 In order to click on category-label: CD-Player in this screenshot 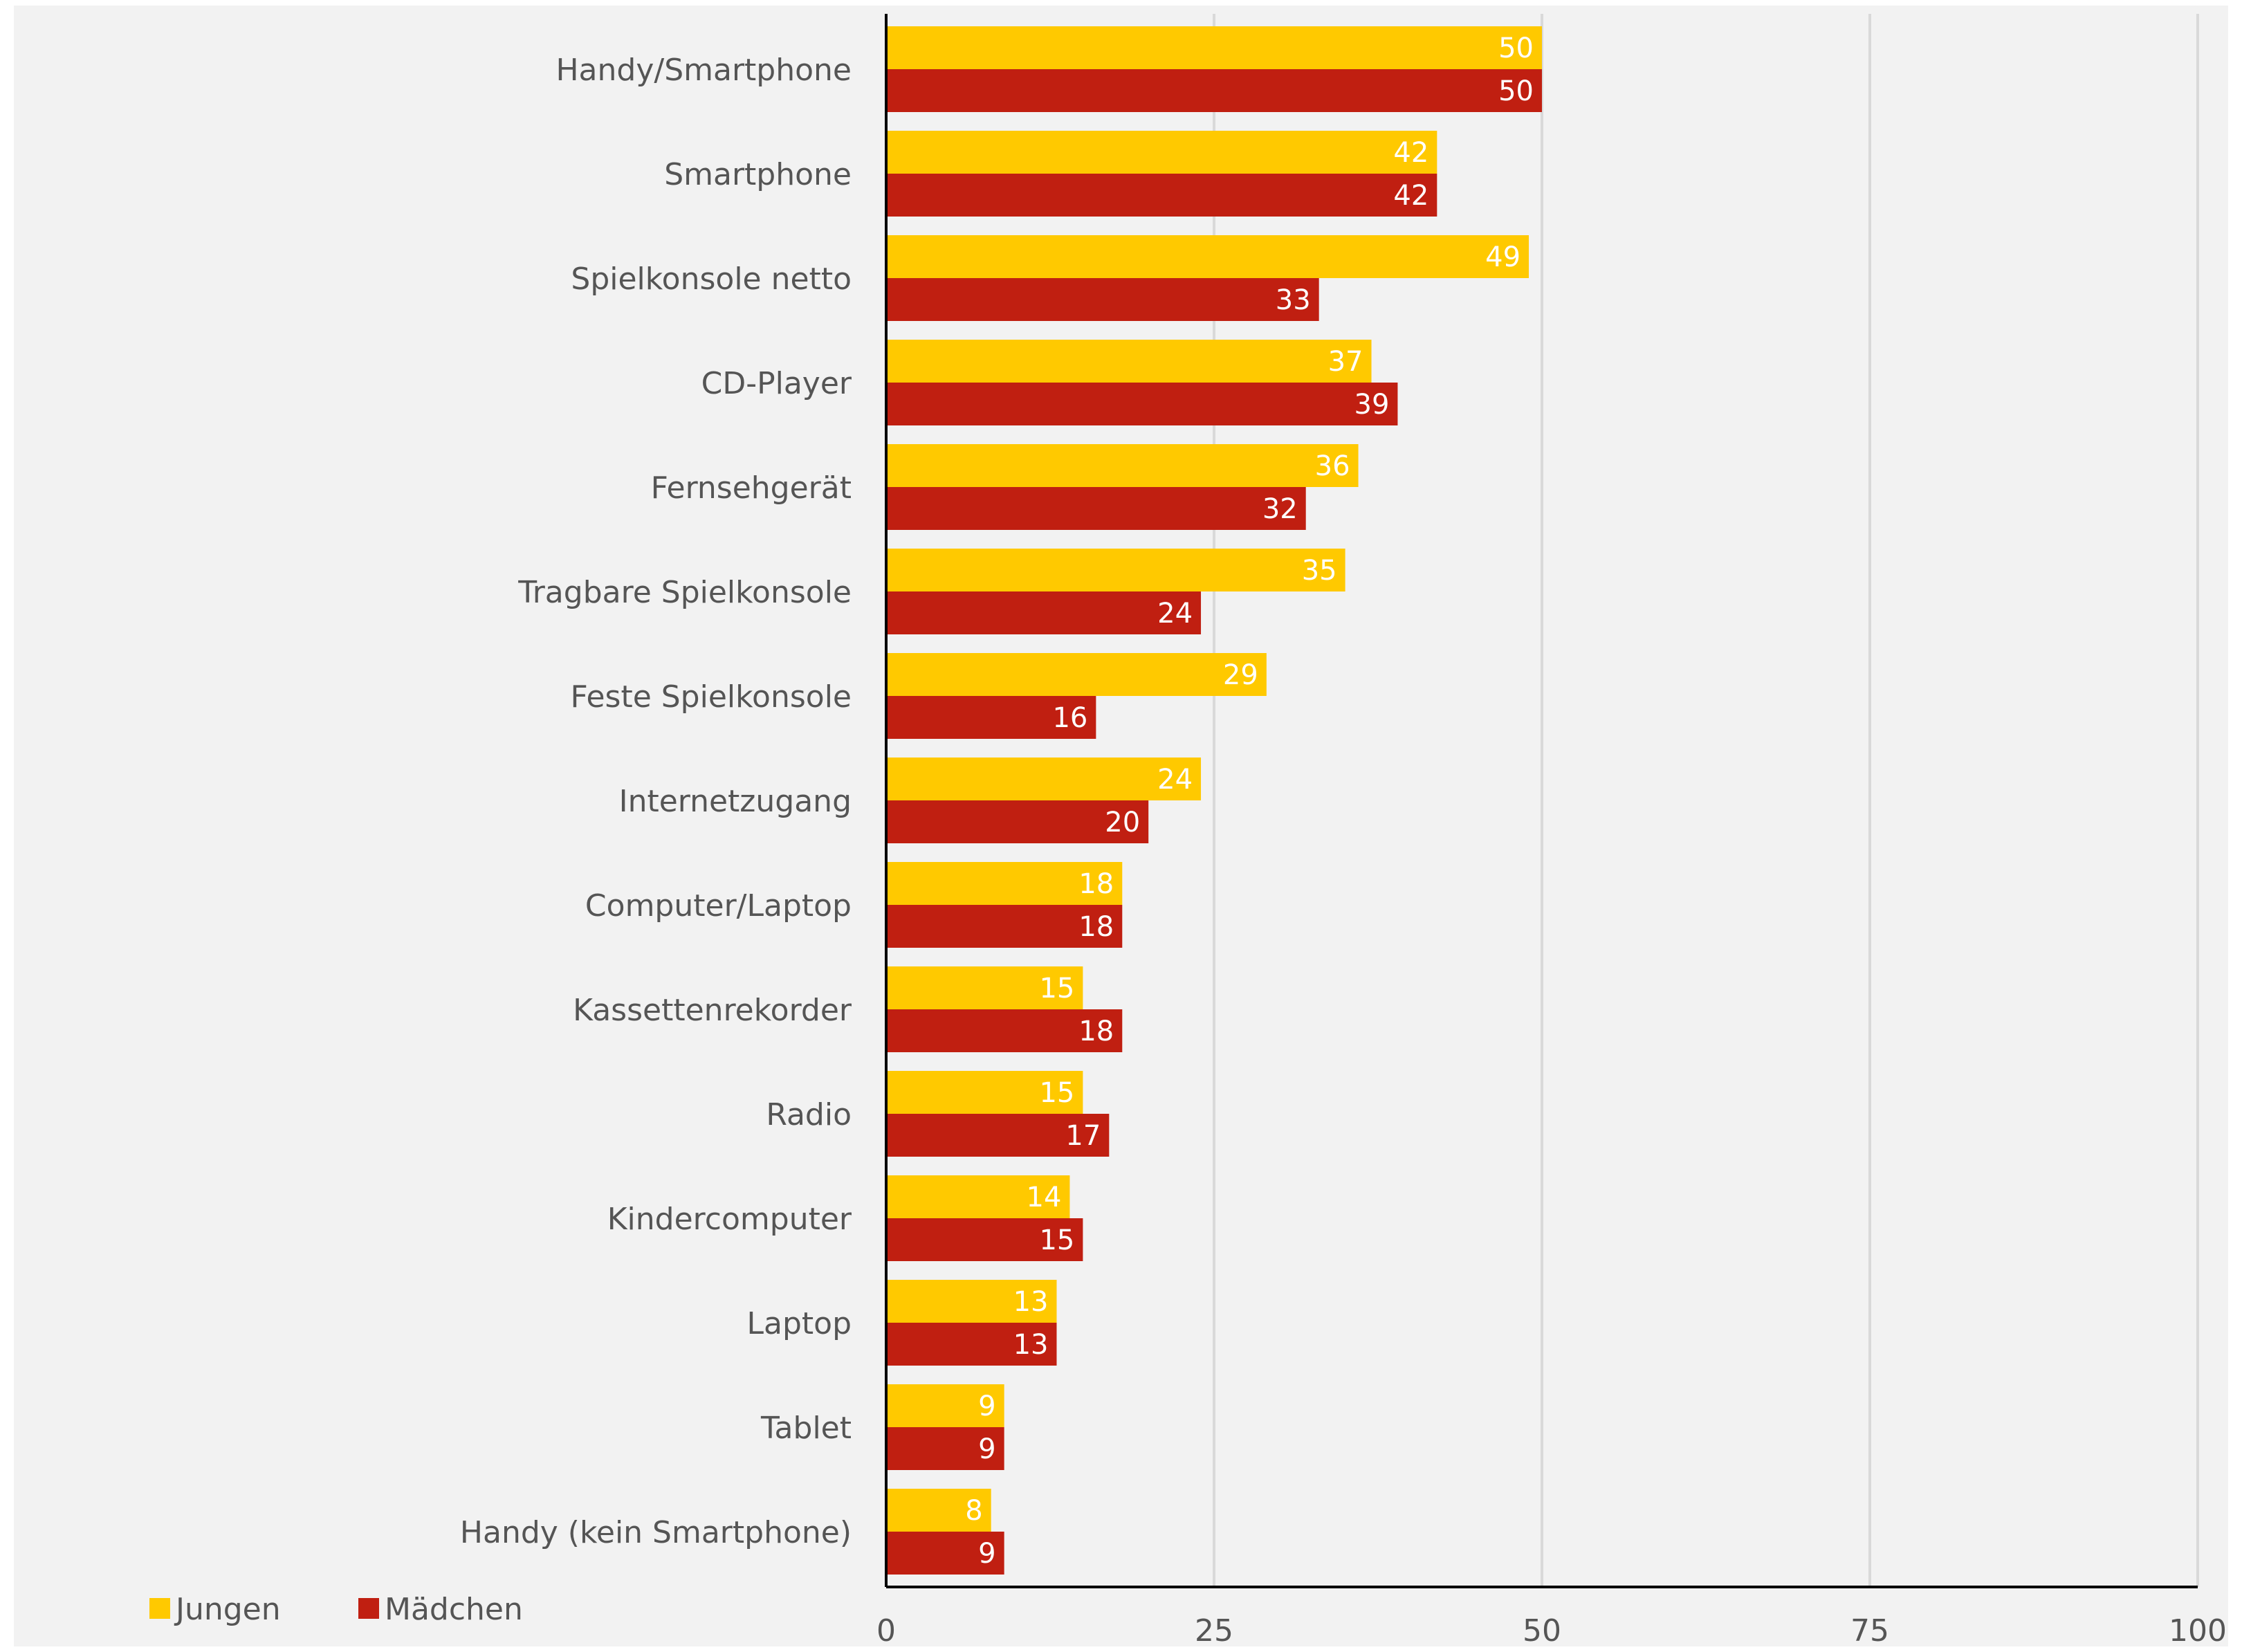, I will do `click(777, 383)`.